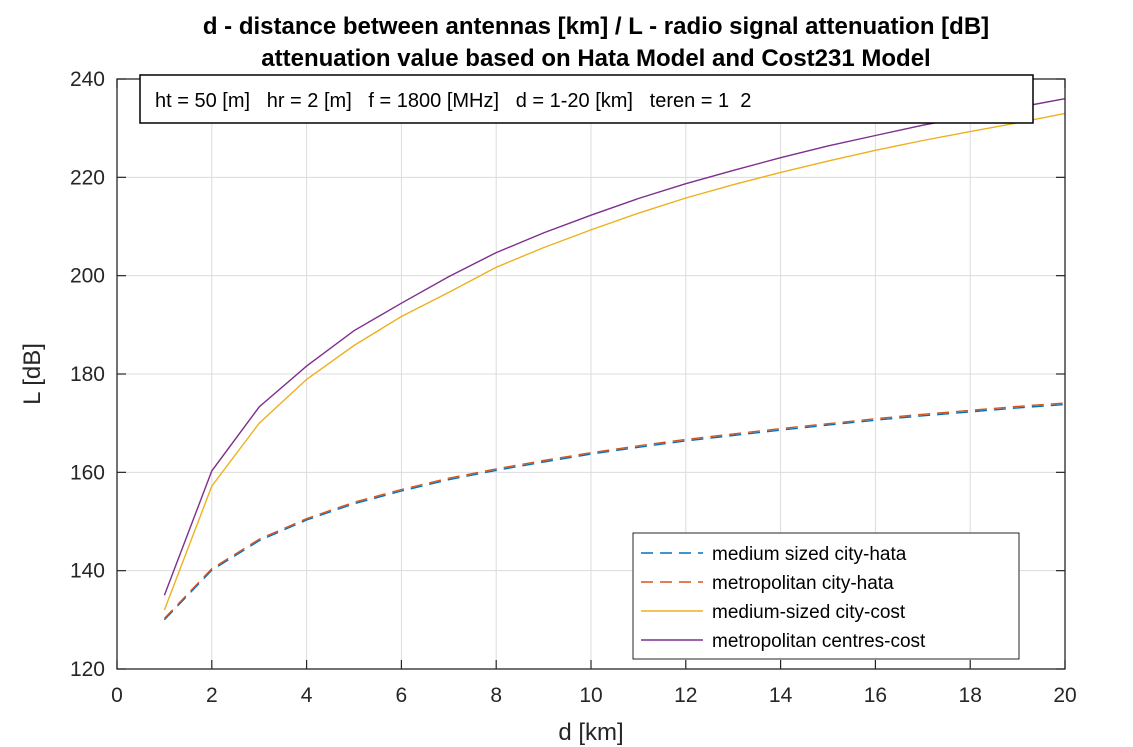 Image resolution: width=1133 pixels, height=747 pixels. Describe the element at coordinates (590, 732) in the screenshot. I see `x-axis-label: d [km]` at that location.